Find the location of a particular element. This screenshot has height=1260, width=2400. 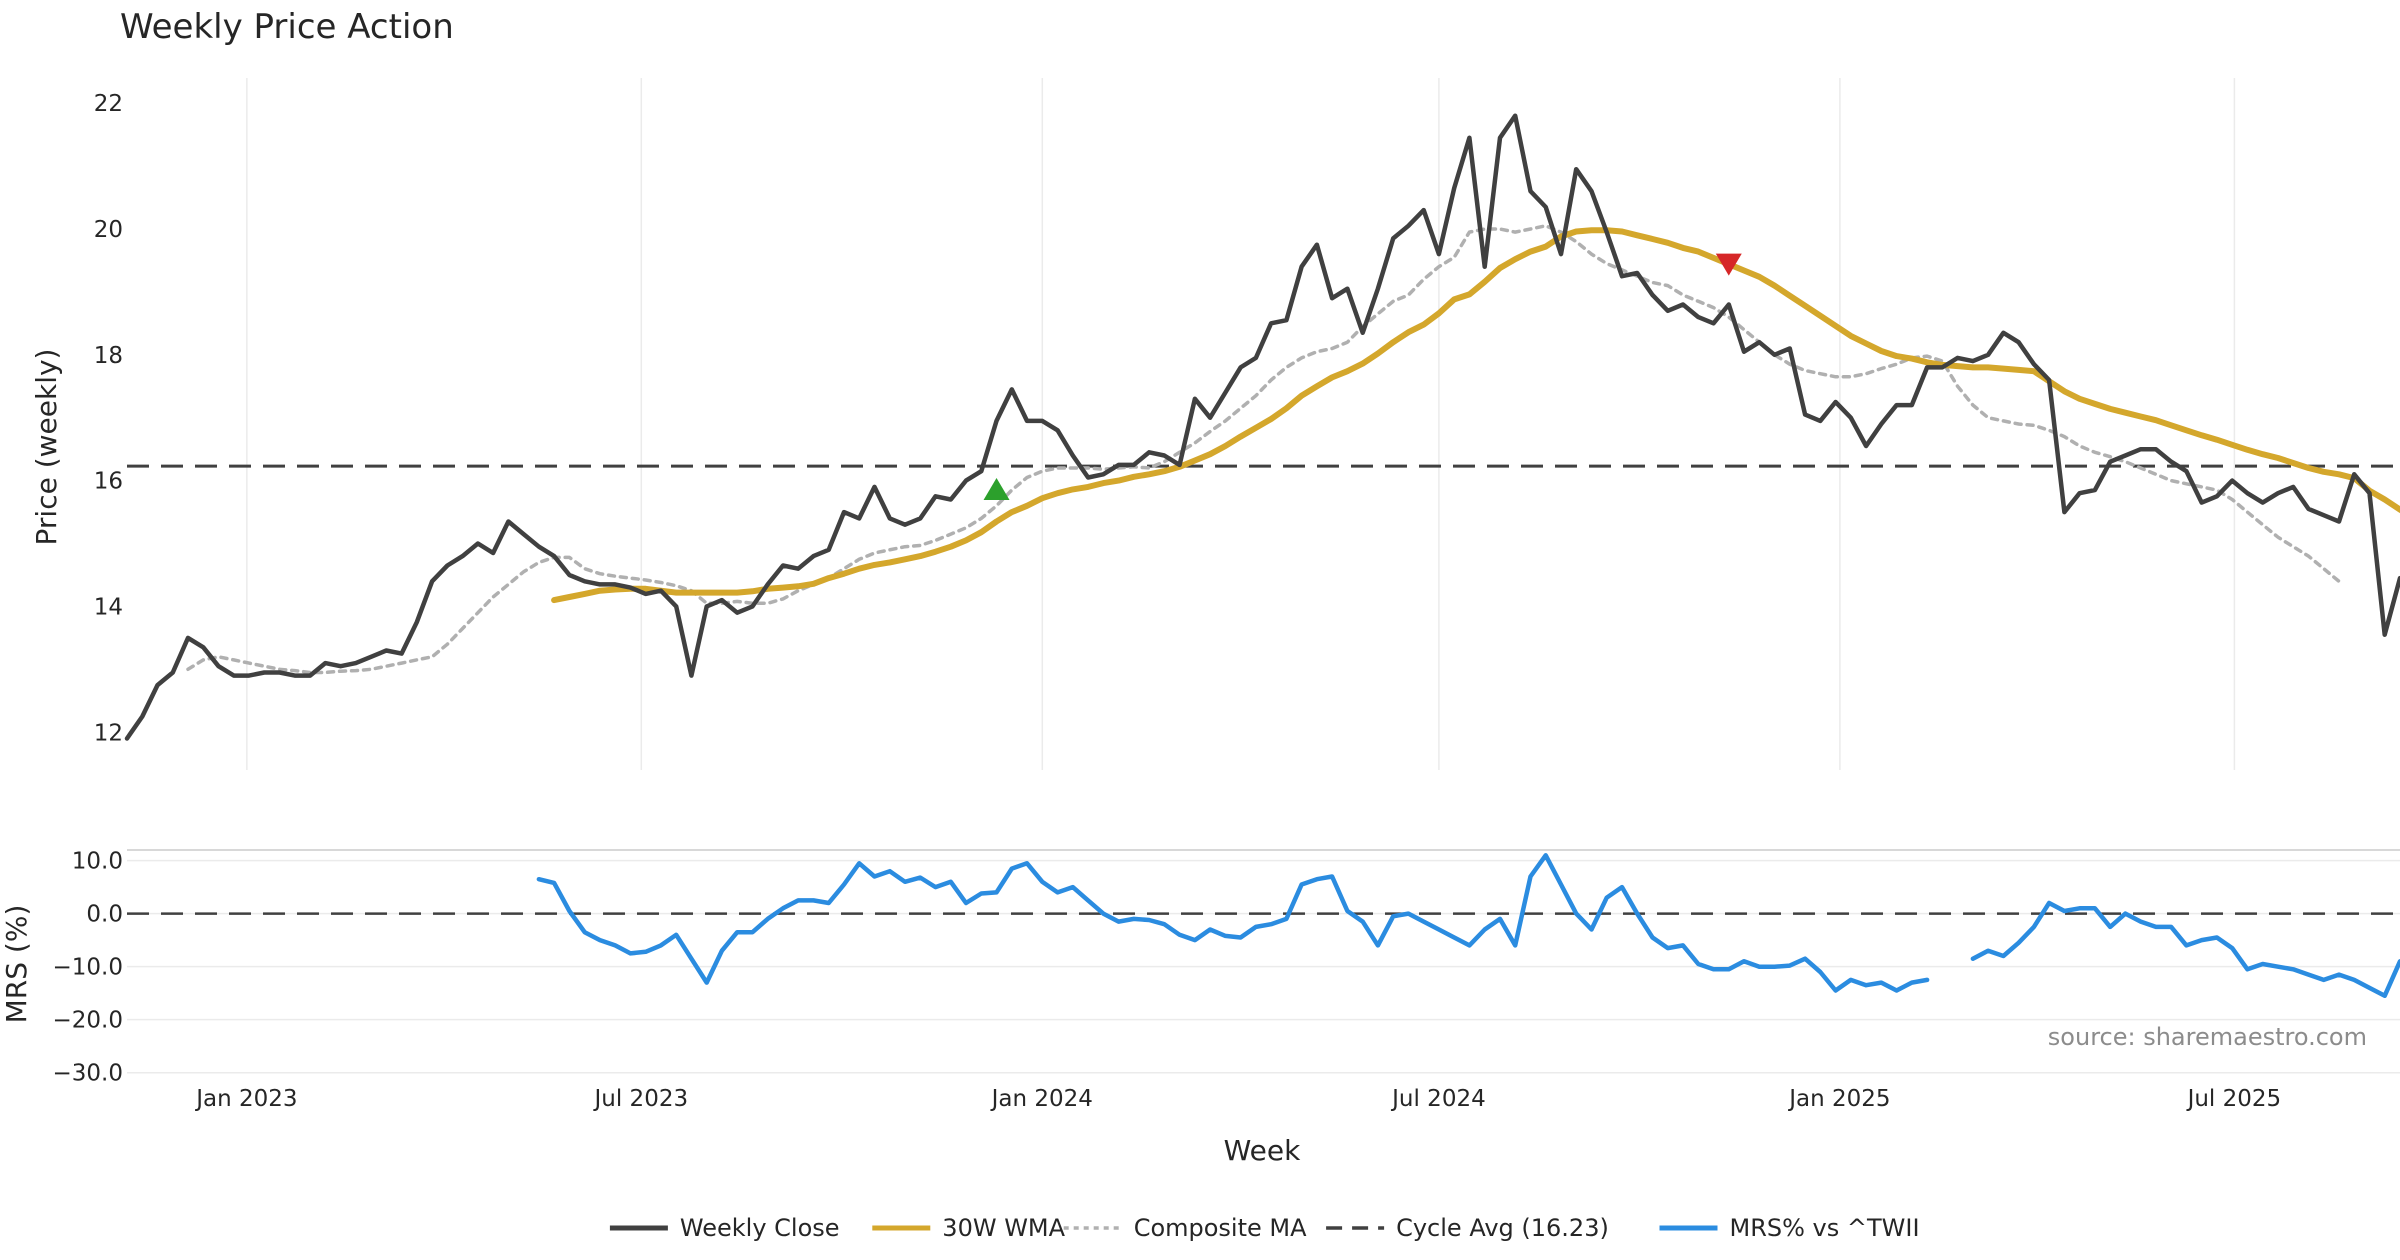

series-line-mrs-vs-twii is located at coordinates (1468, 926).